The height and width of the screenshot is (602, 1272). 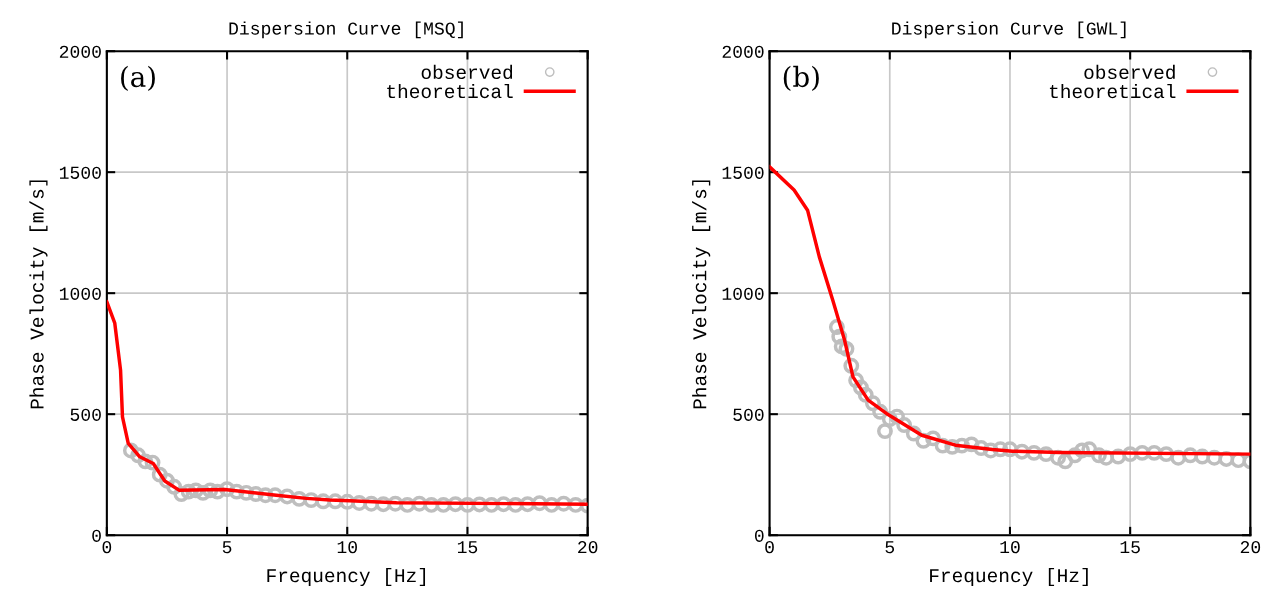 I want to click on chart-title: Dispersion Curve [MSQ], so click(x=346, y=30).